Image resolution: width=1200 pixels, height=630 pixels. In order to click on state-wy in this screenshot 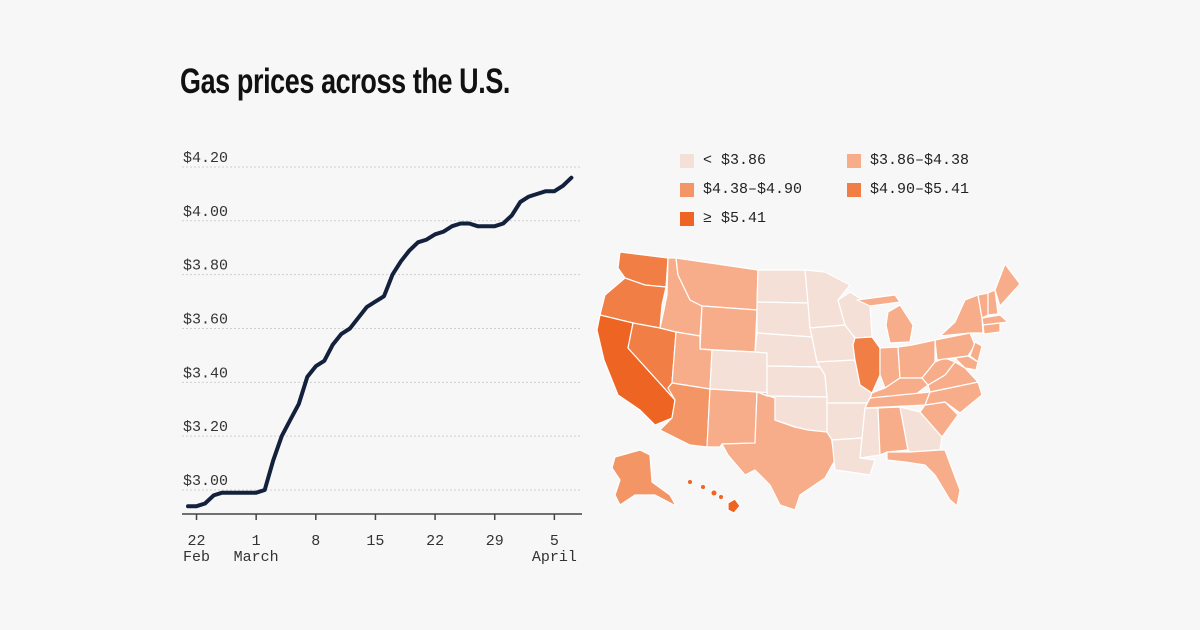, I will do `click(728, 329)`.